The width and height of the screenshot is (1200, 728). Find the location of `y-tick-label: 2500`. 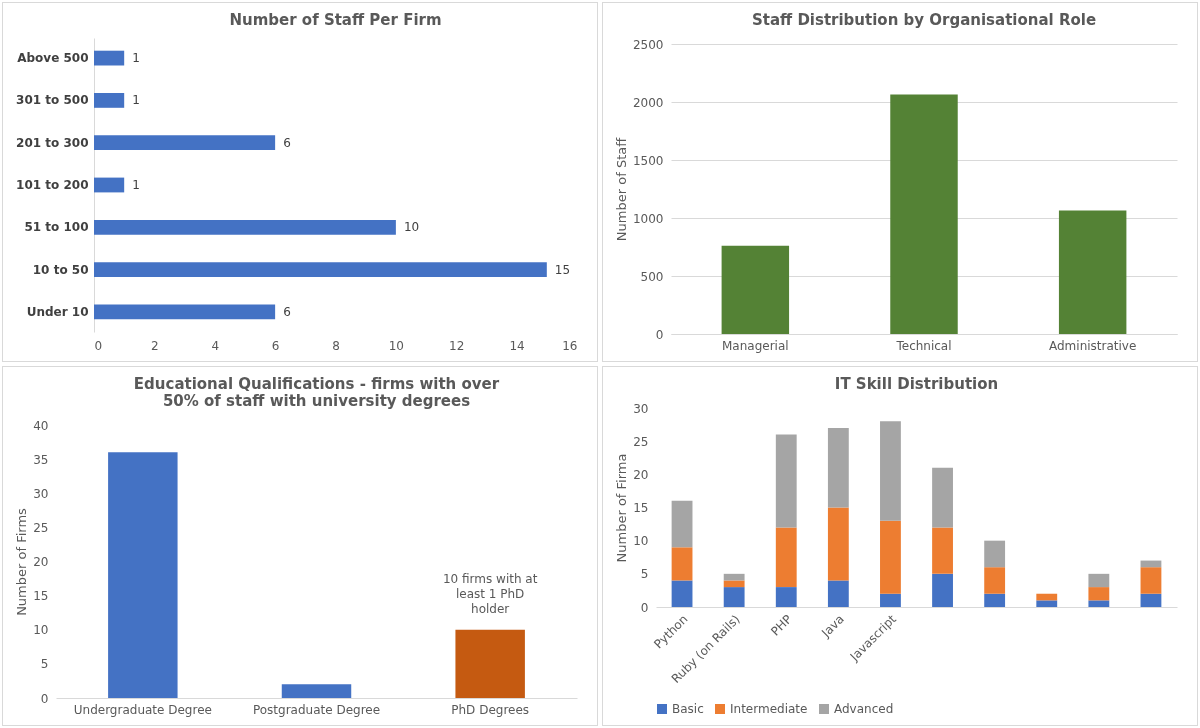

y-tick-label: 2500 is located at coordinates (648, 44).